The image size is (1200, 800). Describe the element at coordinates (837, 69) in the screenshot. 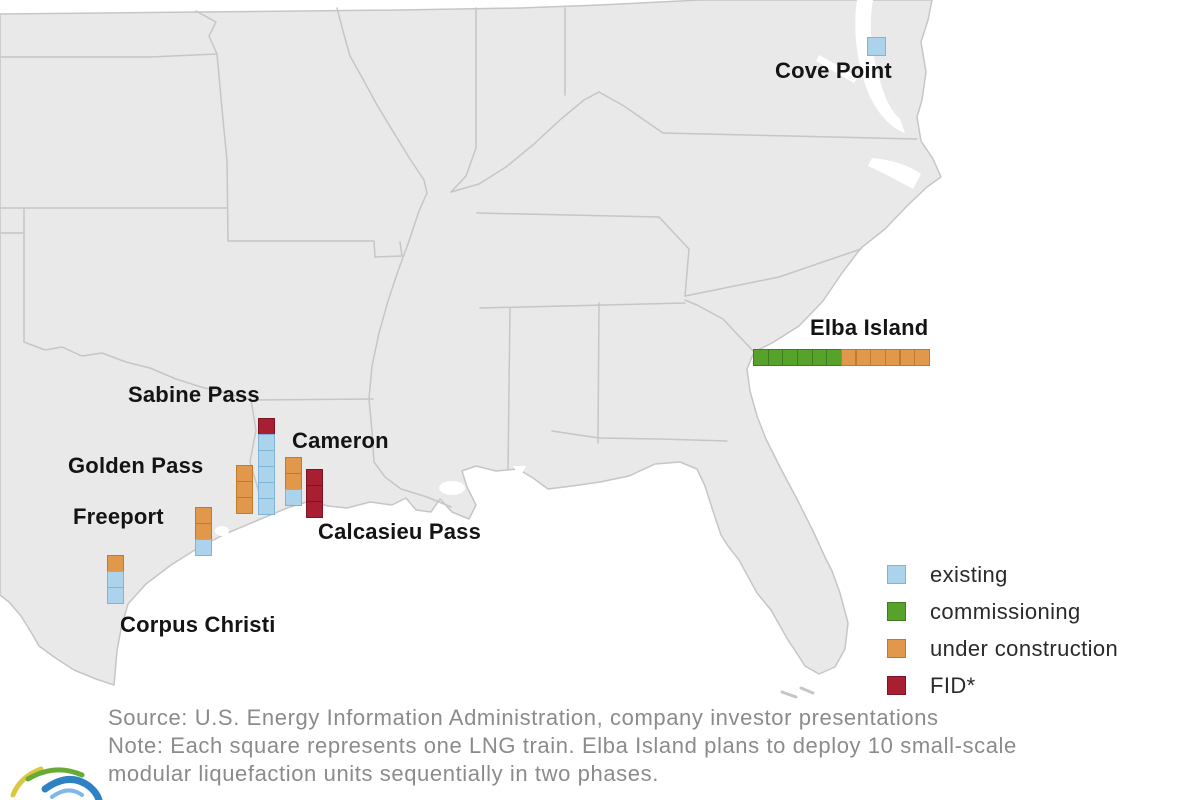

I see `potomac-river` at that location.